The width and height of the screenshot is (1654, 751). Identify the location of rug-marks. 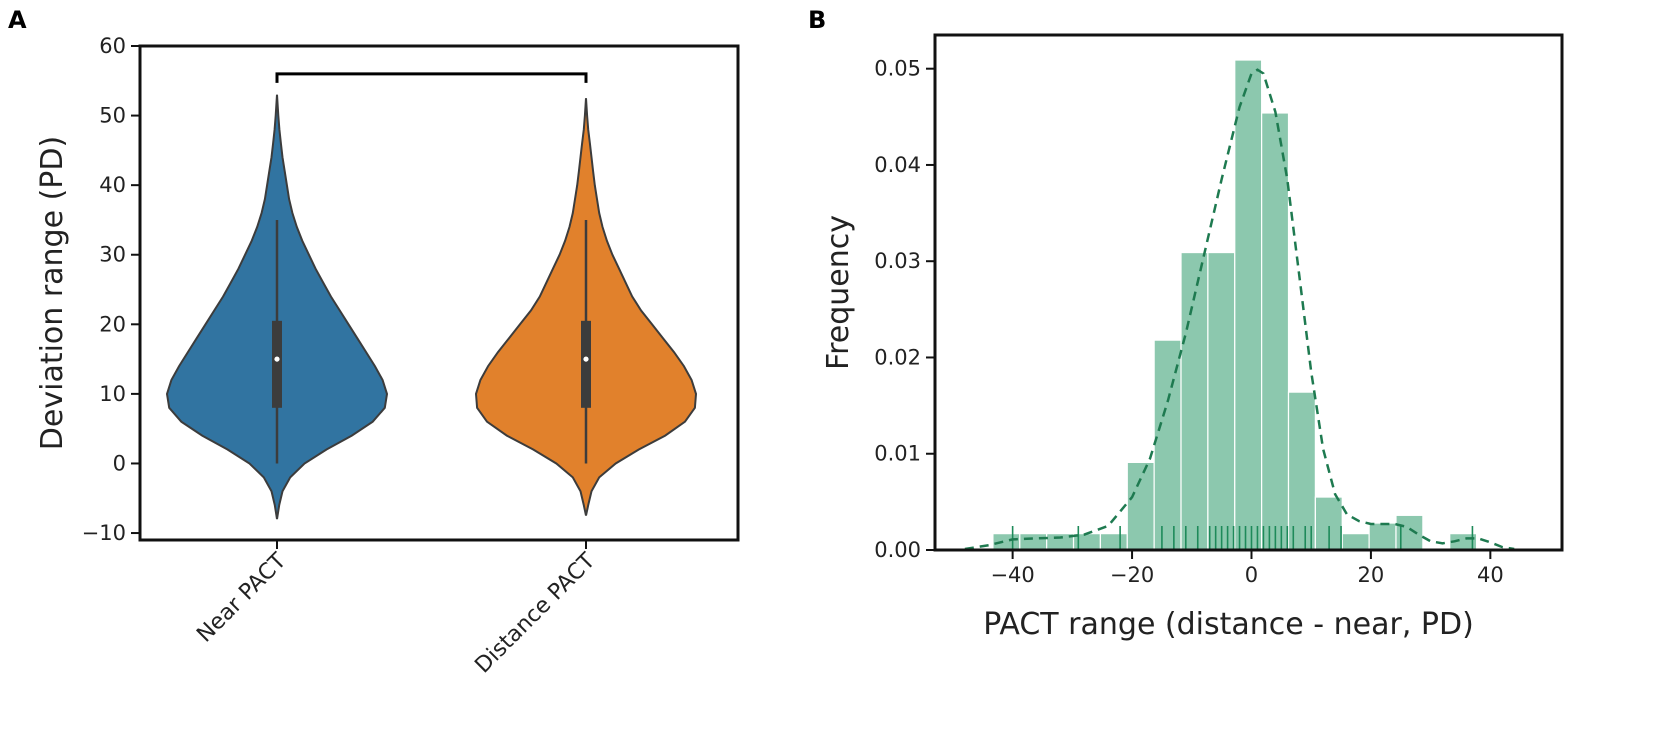
(1242, 538).